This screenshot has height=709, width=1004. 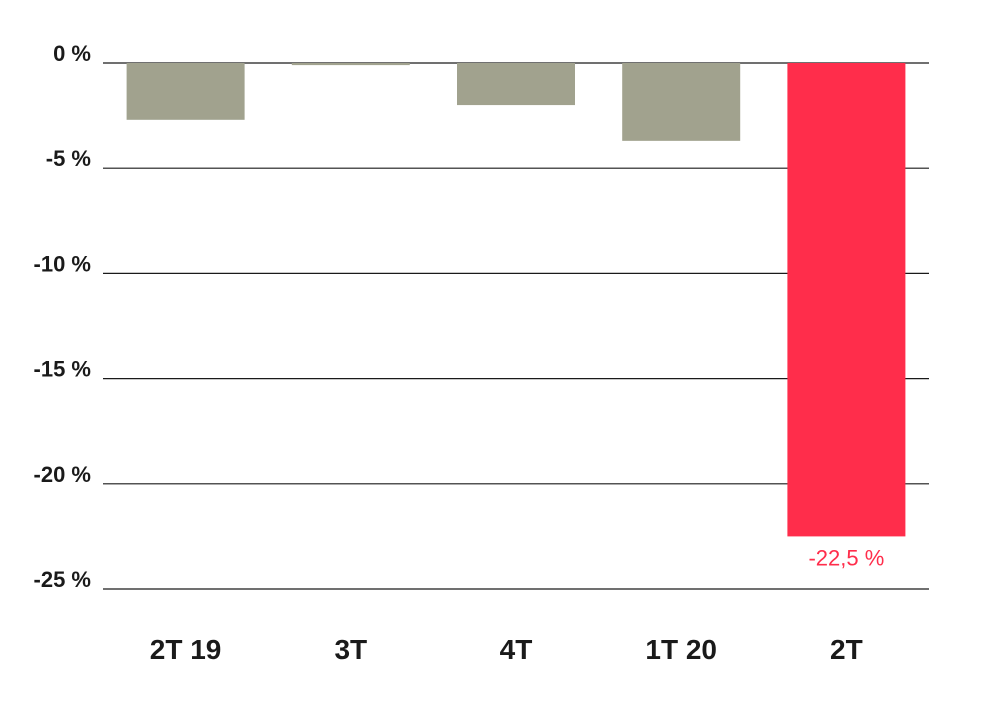 I want to click on data-label: -22,5 %, so click(x=846, y=557).